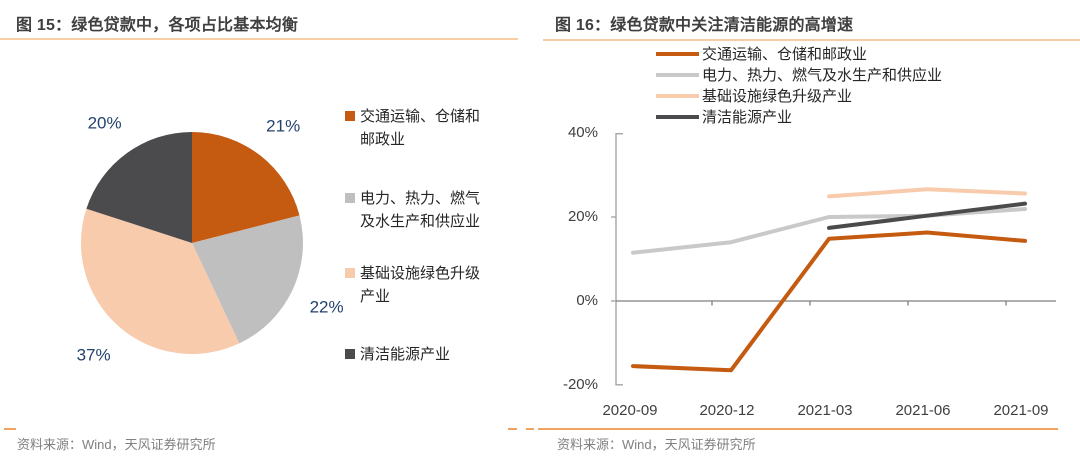  Describe the element at coordinates (704, 25) in the screenshot. I see `figure-16-title: 图 16：绿色贷款中关注清洁能源的高增速` at that location.